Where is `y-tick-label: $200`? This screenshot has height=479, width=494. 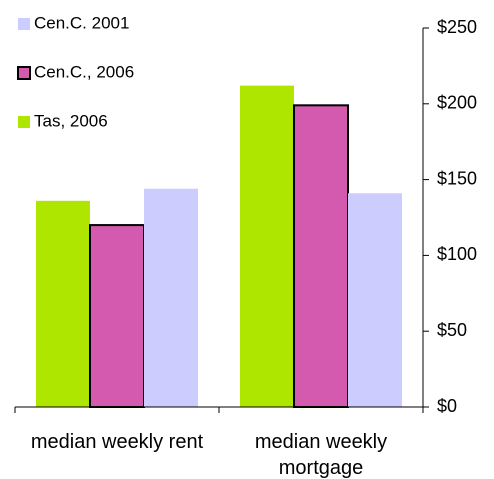
y-tick-label: $200 is located at coordinates (457, 103).